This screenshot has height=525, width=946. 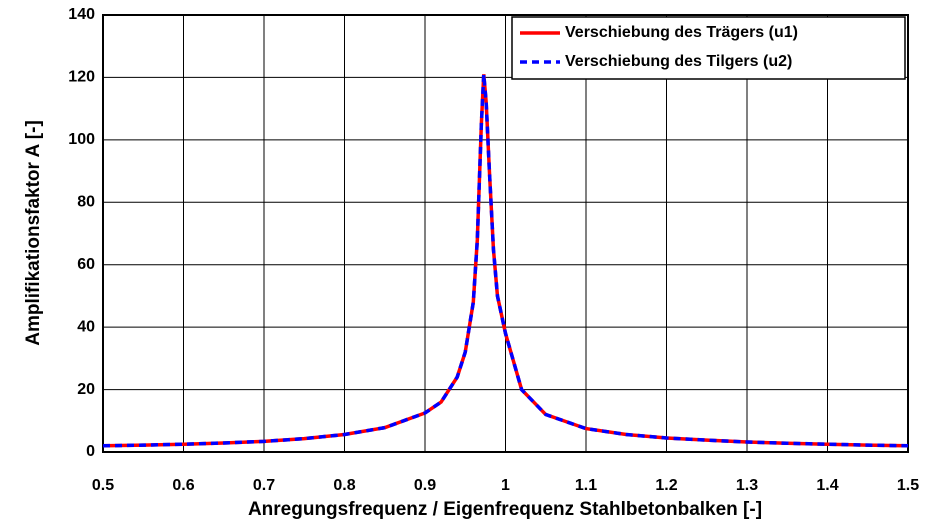 I want to click on y-tick-label: 40, so click(x=86, y=326).